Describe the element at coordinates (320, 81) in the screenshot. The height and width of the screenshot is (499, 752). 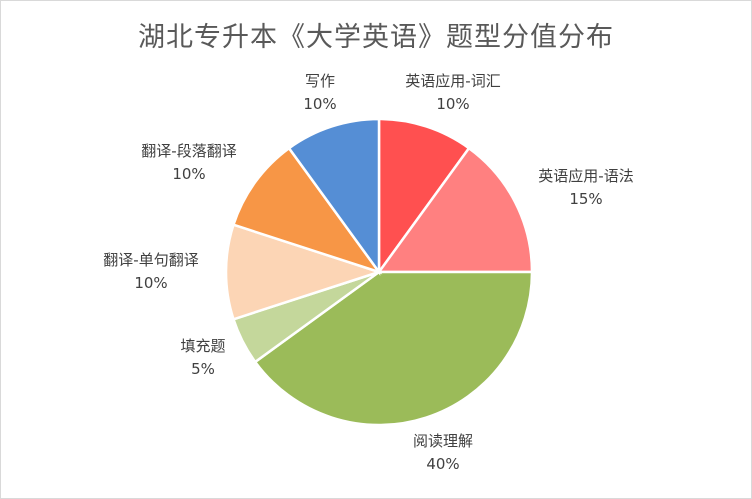
I see `slice-label: 写作` at that location.